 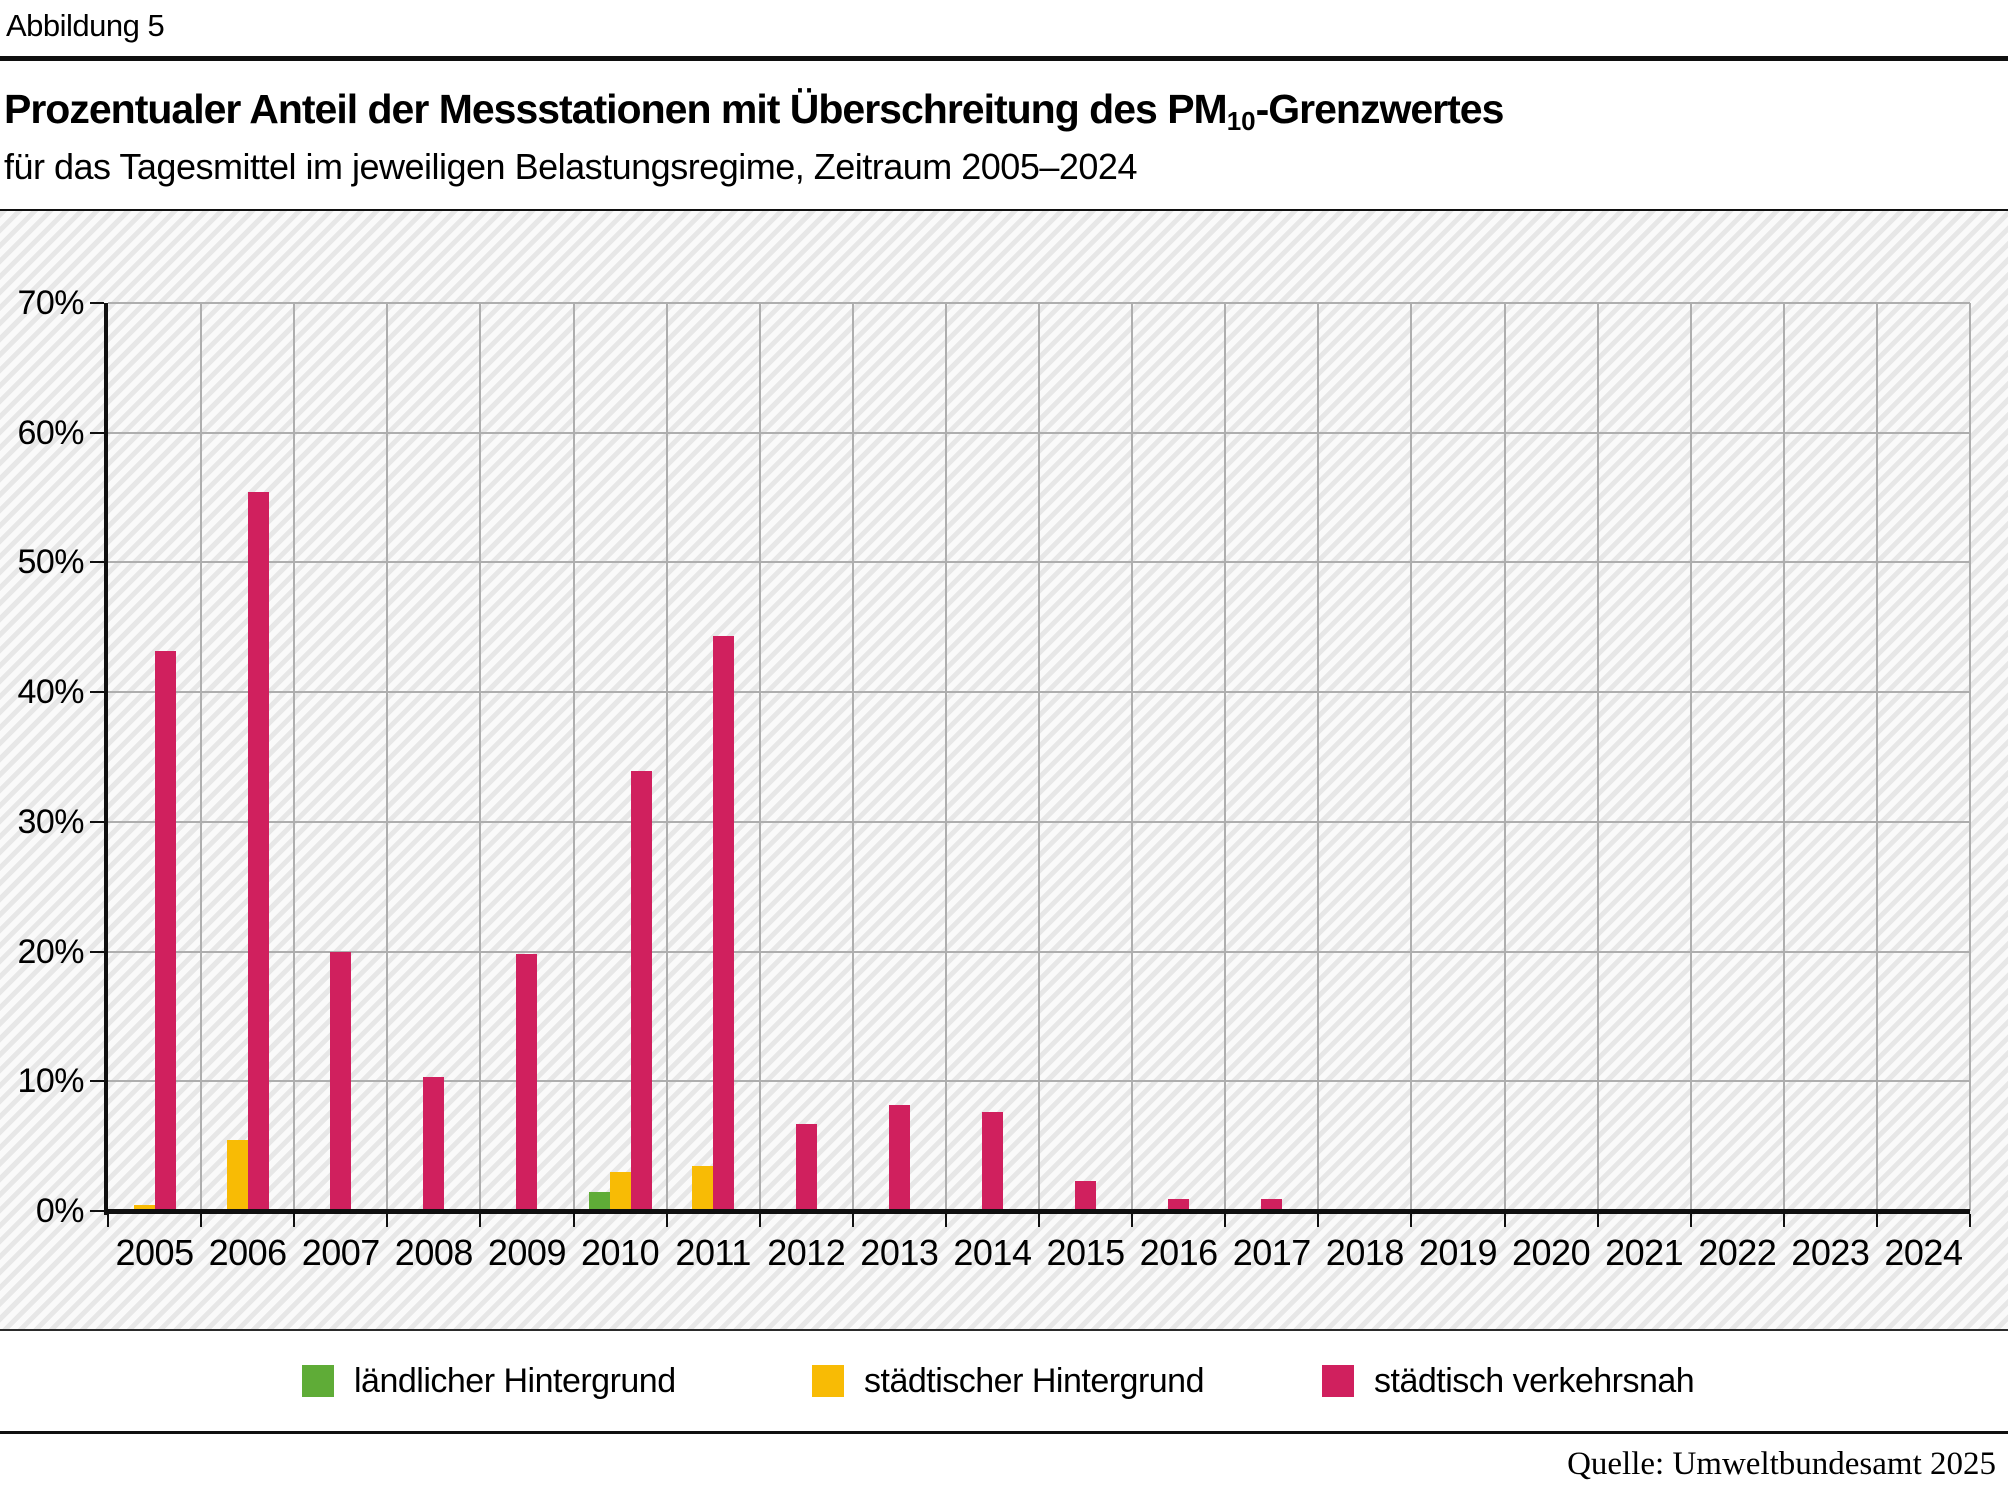 I want to click on x-tick-label-2017: 2017, so click(x=1272, y=1252).